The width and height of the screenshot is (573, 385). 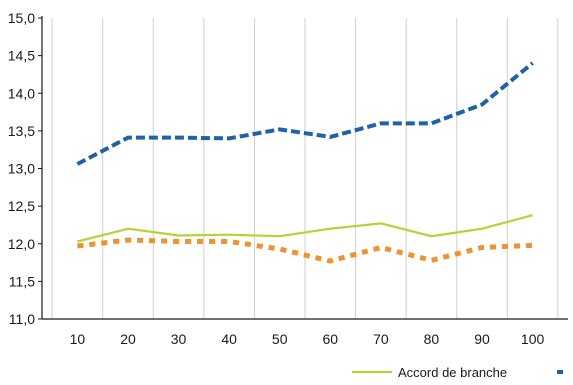 I want to click on x-tick-label: 40, so click(x=229, y=339).